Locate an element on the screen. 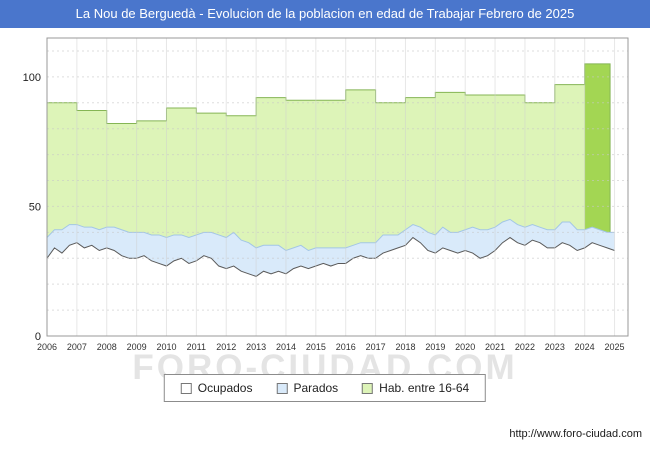 The image size is (650, 450). legend-label-parados: Parados is located at coordinates (316, 388).